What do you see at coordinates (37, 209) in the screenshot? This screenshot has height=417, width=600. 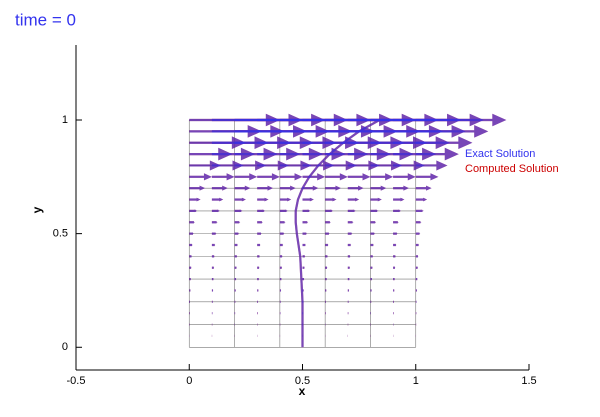 I see `y-axis-label: y` at bounding box center [37, 209].